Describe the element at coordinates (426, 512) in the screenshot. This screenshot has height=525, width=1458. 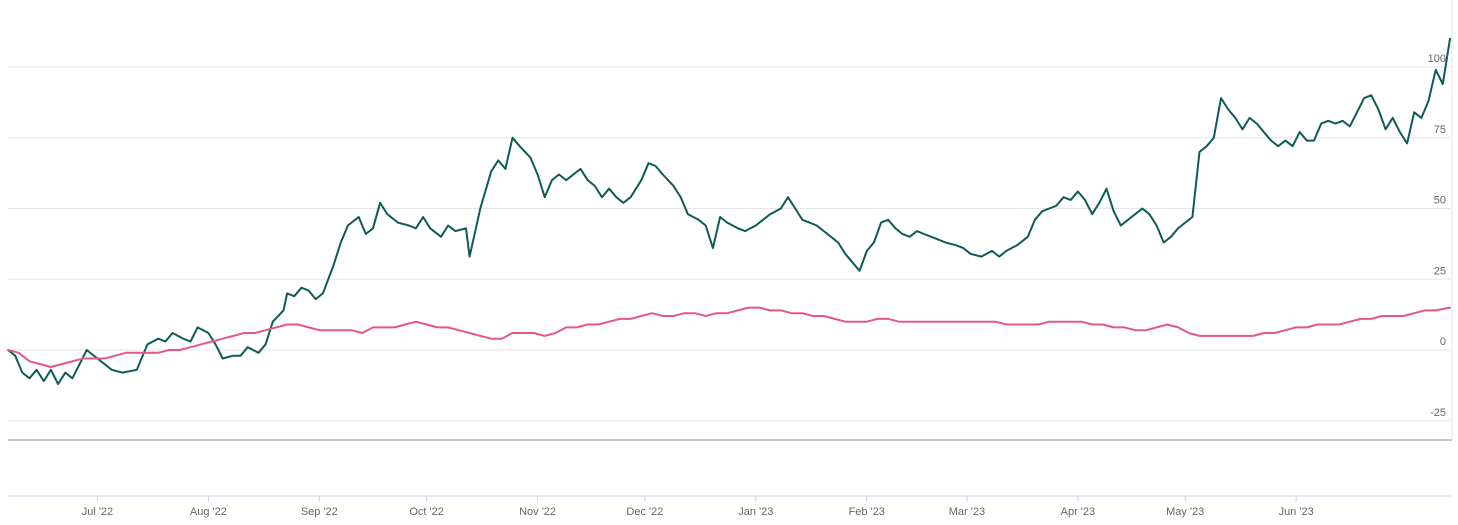
I see `x-tick-label: Oct '22` at that location.